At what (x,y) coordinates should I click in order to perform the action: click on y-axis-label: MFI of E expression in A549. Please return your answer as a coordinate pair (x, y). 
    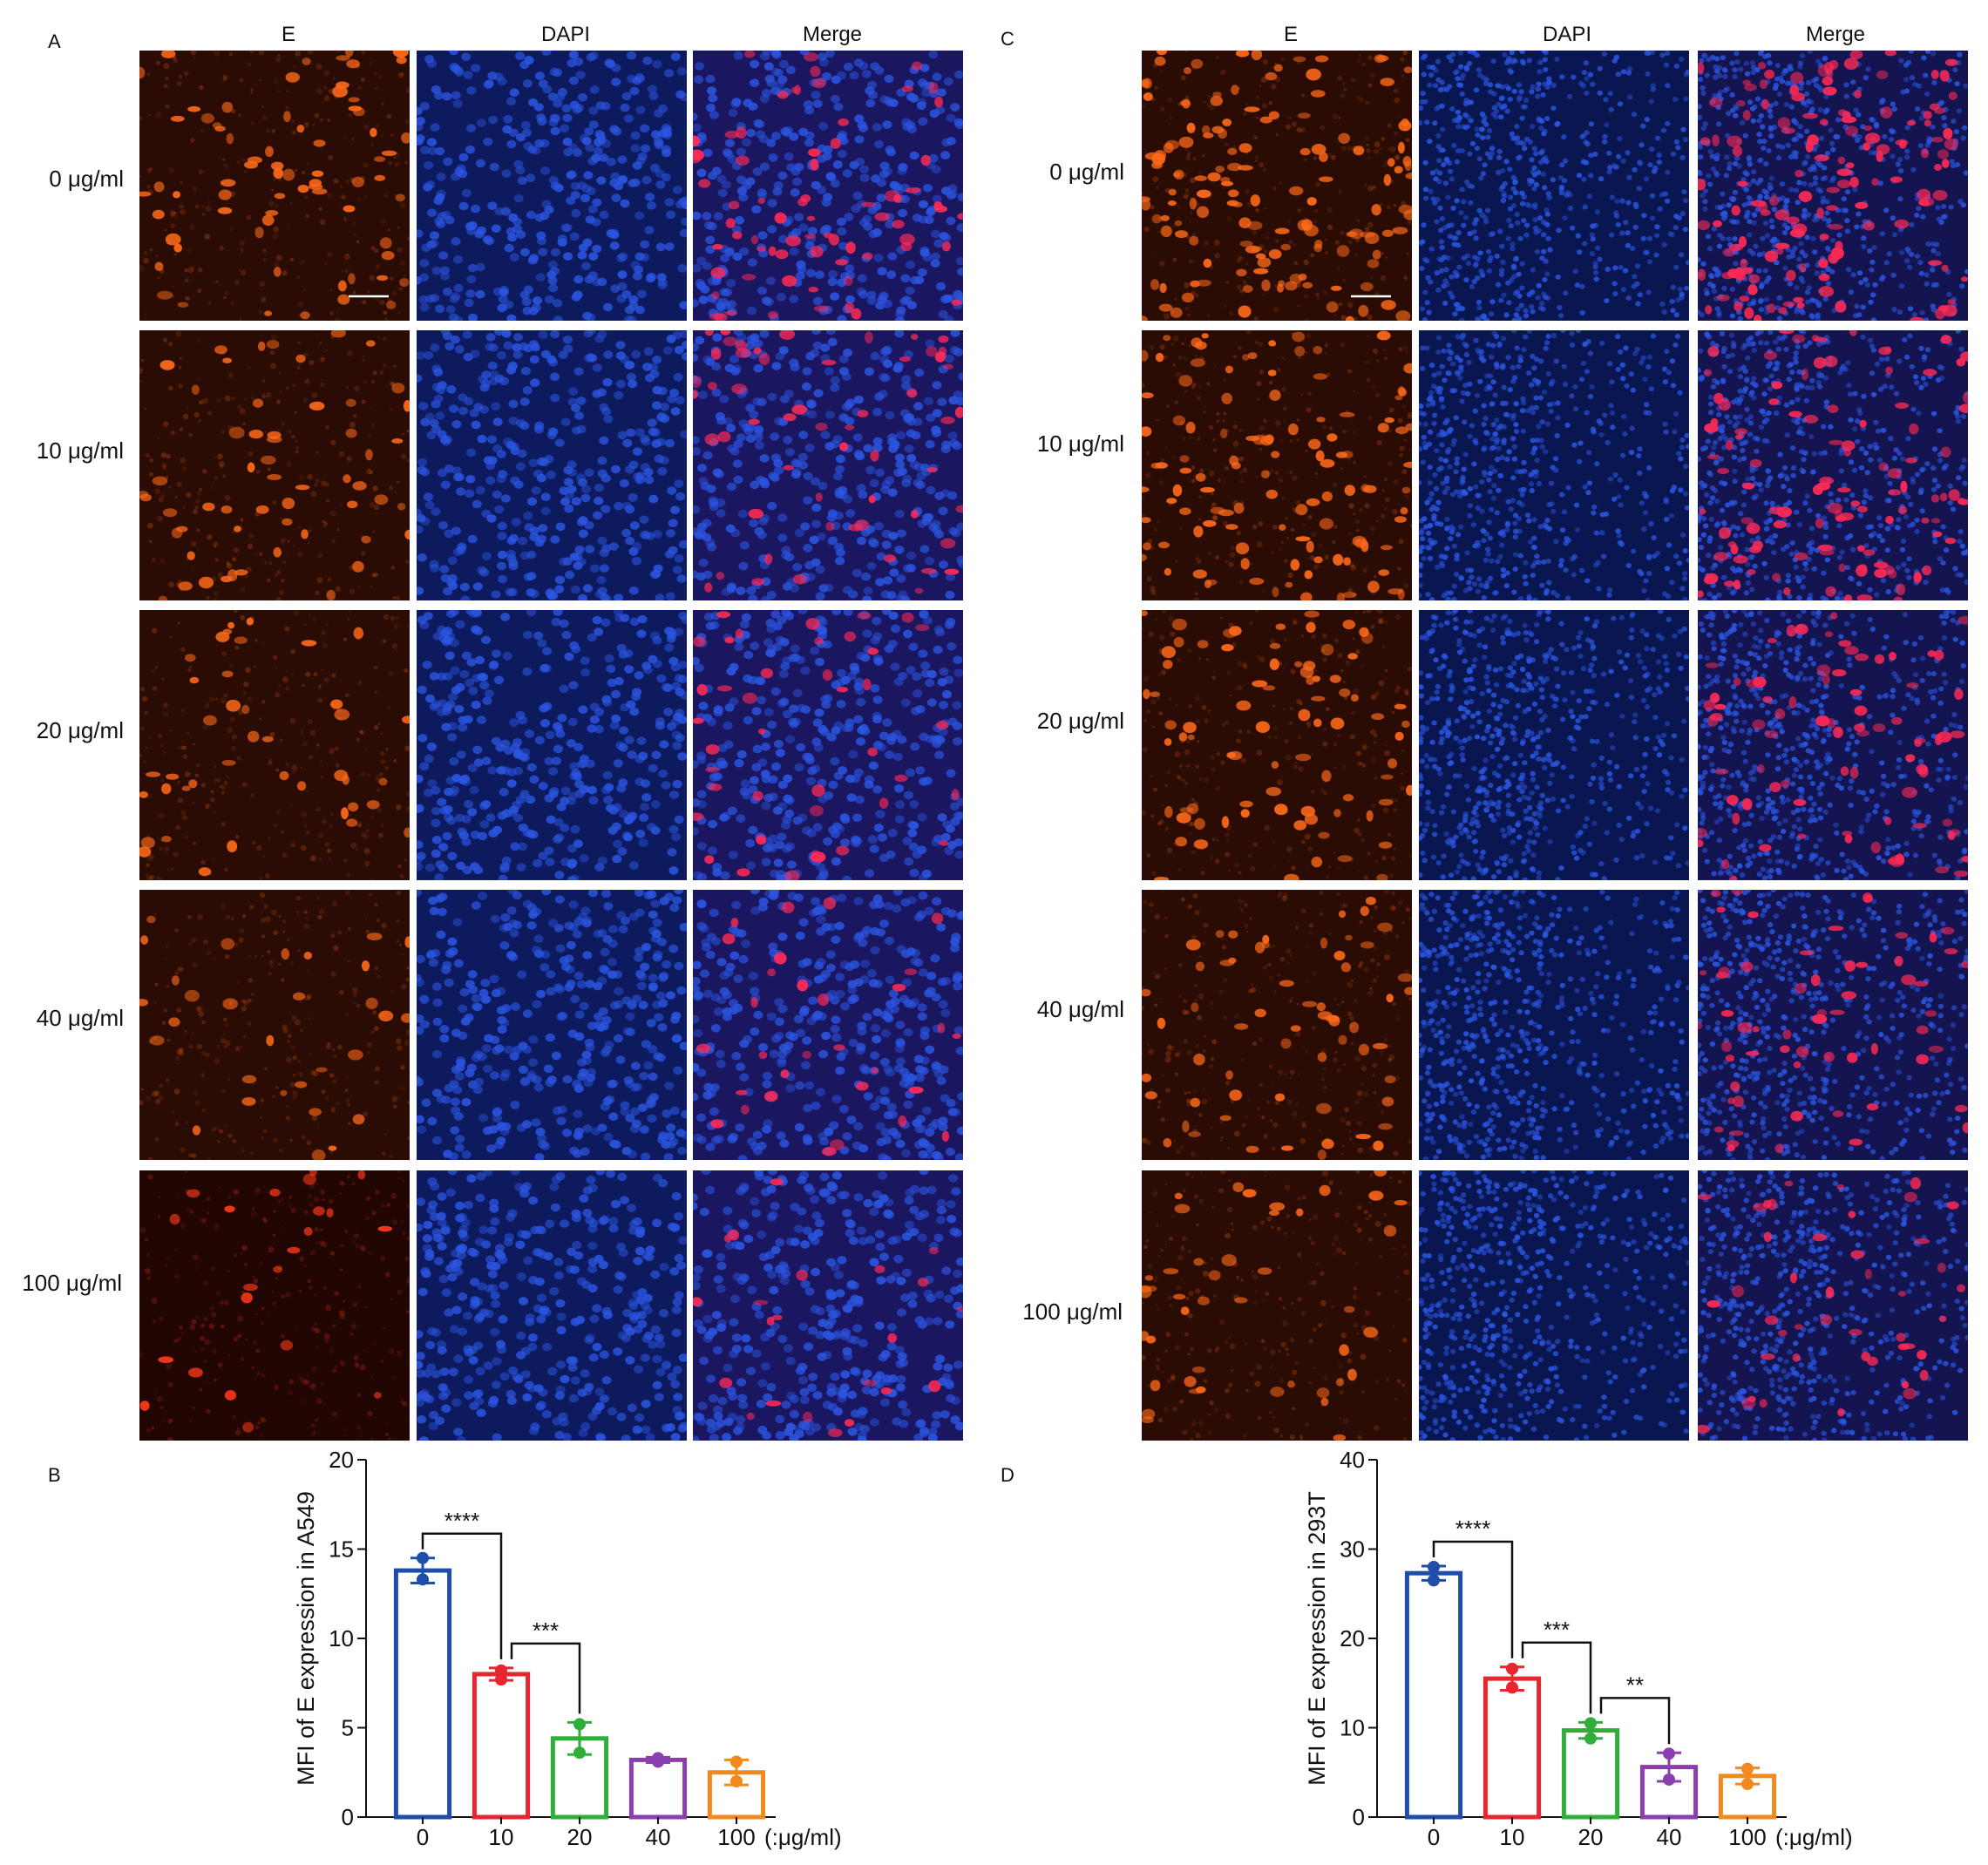
    Looking at the image, I should click on (306, 1638).